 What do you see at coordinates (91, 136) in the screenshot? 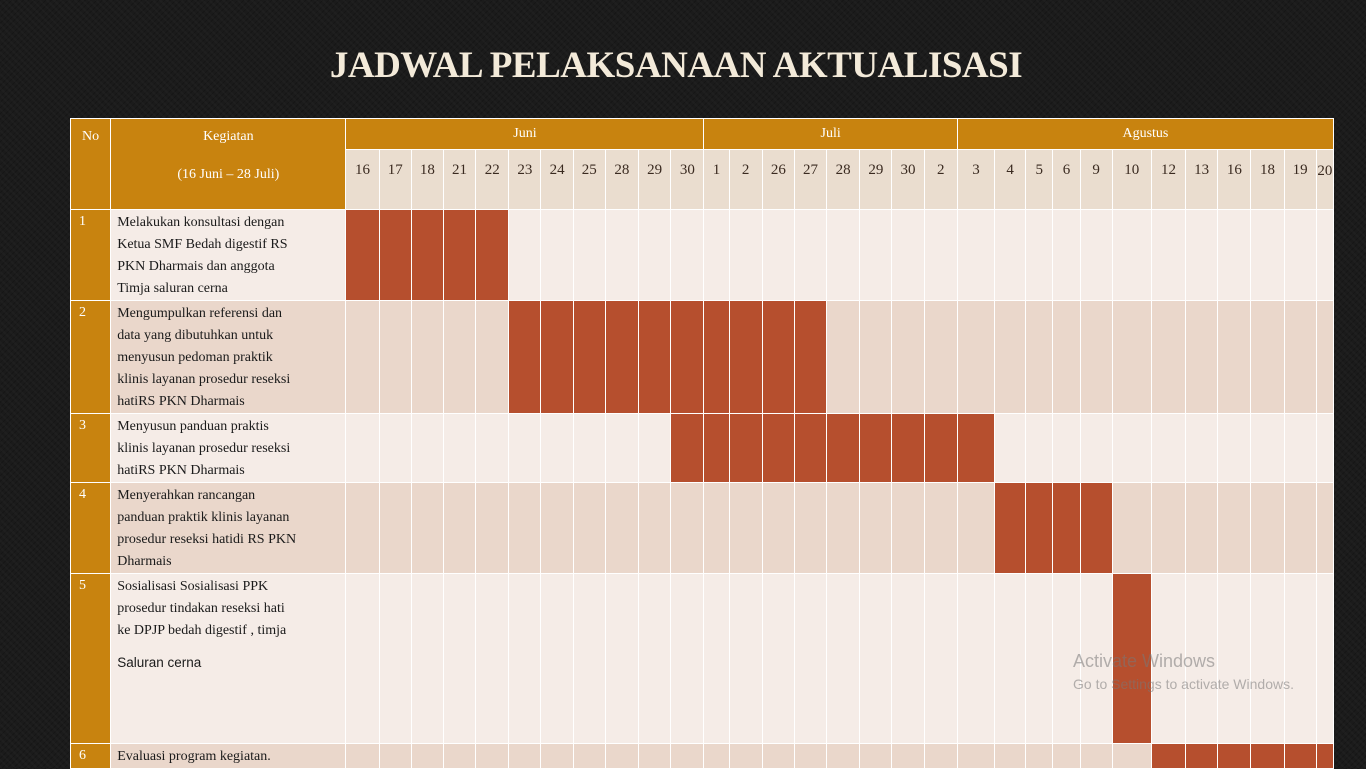
I see `header-no-label: No` at bounding box center [91, 136].